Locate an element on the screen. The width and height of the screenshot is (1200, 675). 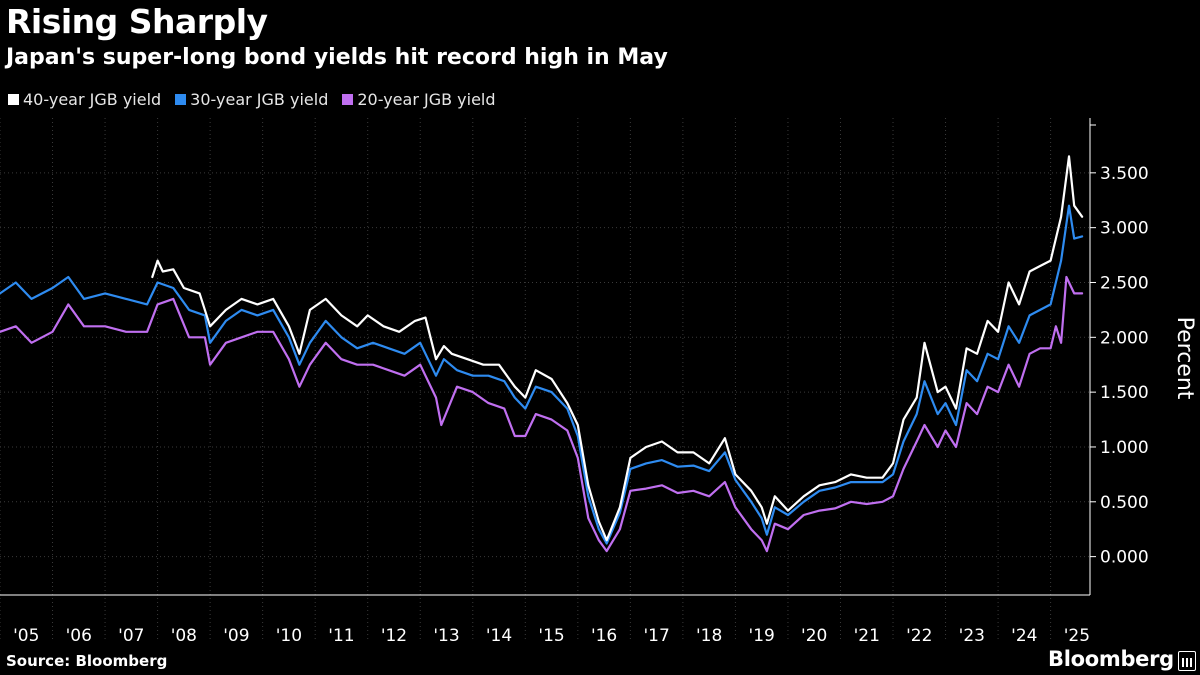
x-tick-label: '09 is located at coordinates (236, 636).